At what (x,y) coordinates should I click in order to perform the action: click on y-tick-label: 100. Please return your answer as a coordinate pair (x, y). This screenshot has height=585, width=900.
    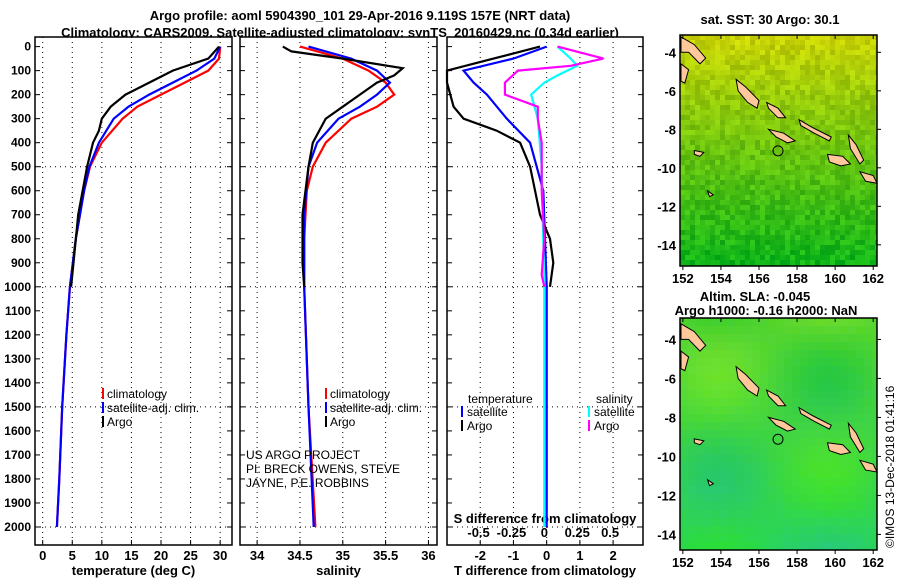
    Looking at the image, I should click on (21, 71).